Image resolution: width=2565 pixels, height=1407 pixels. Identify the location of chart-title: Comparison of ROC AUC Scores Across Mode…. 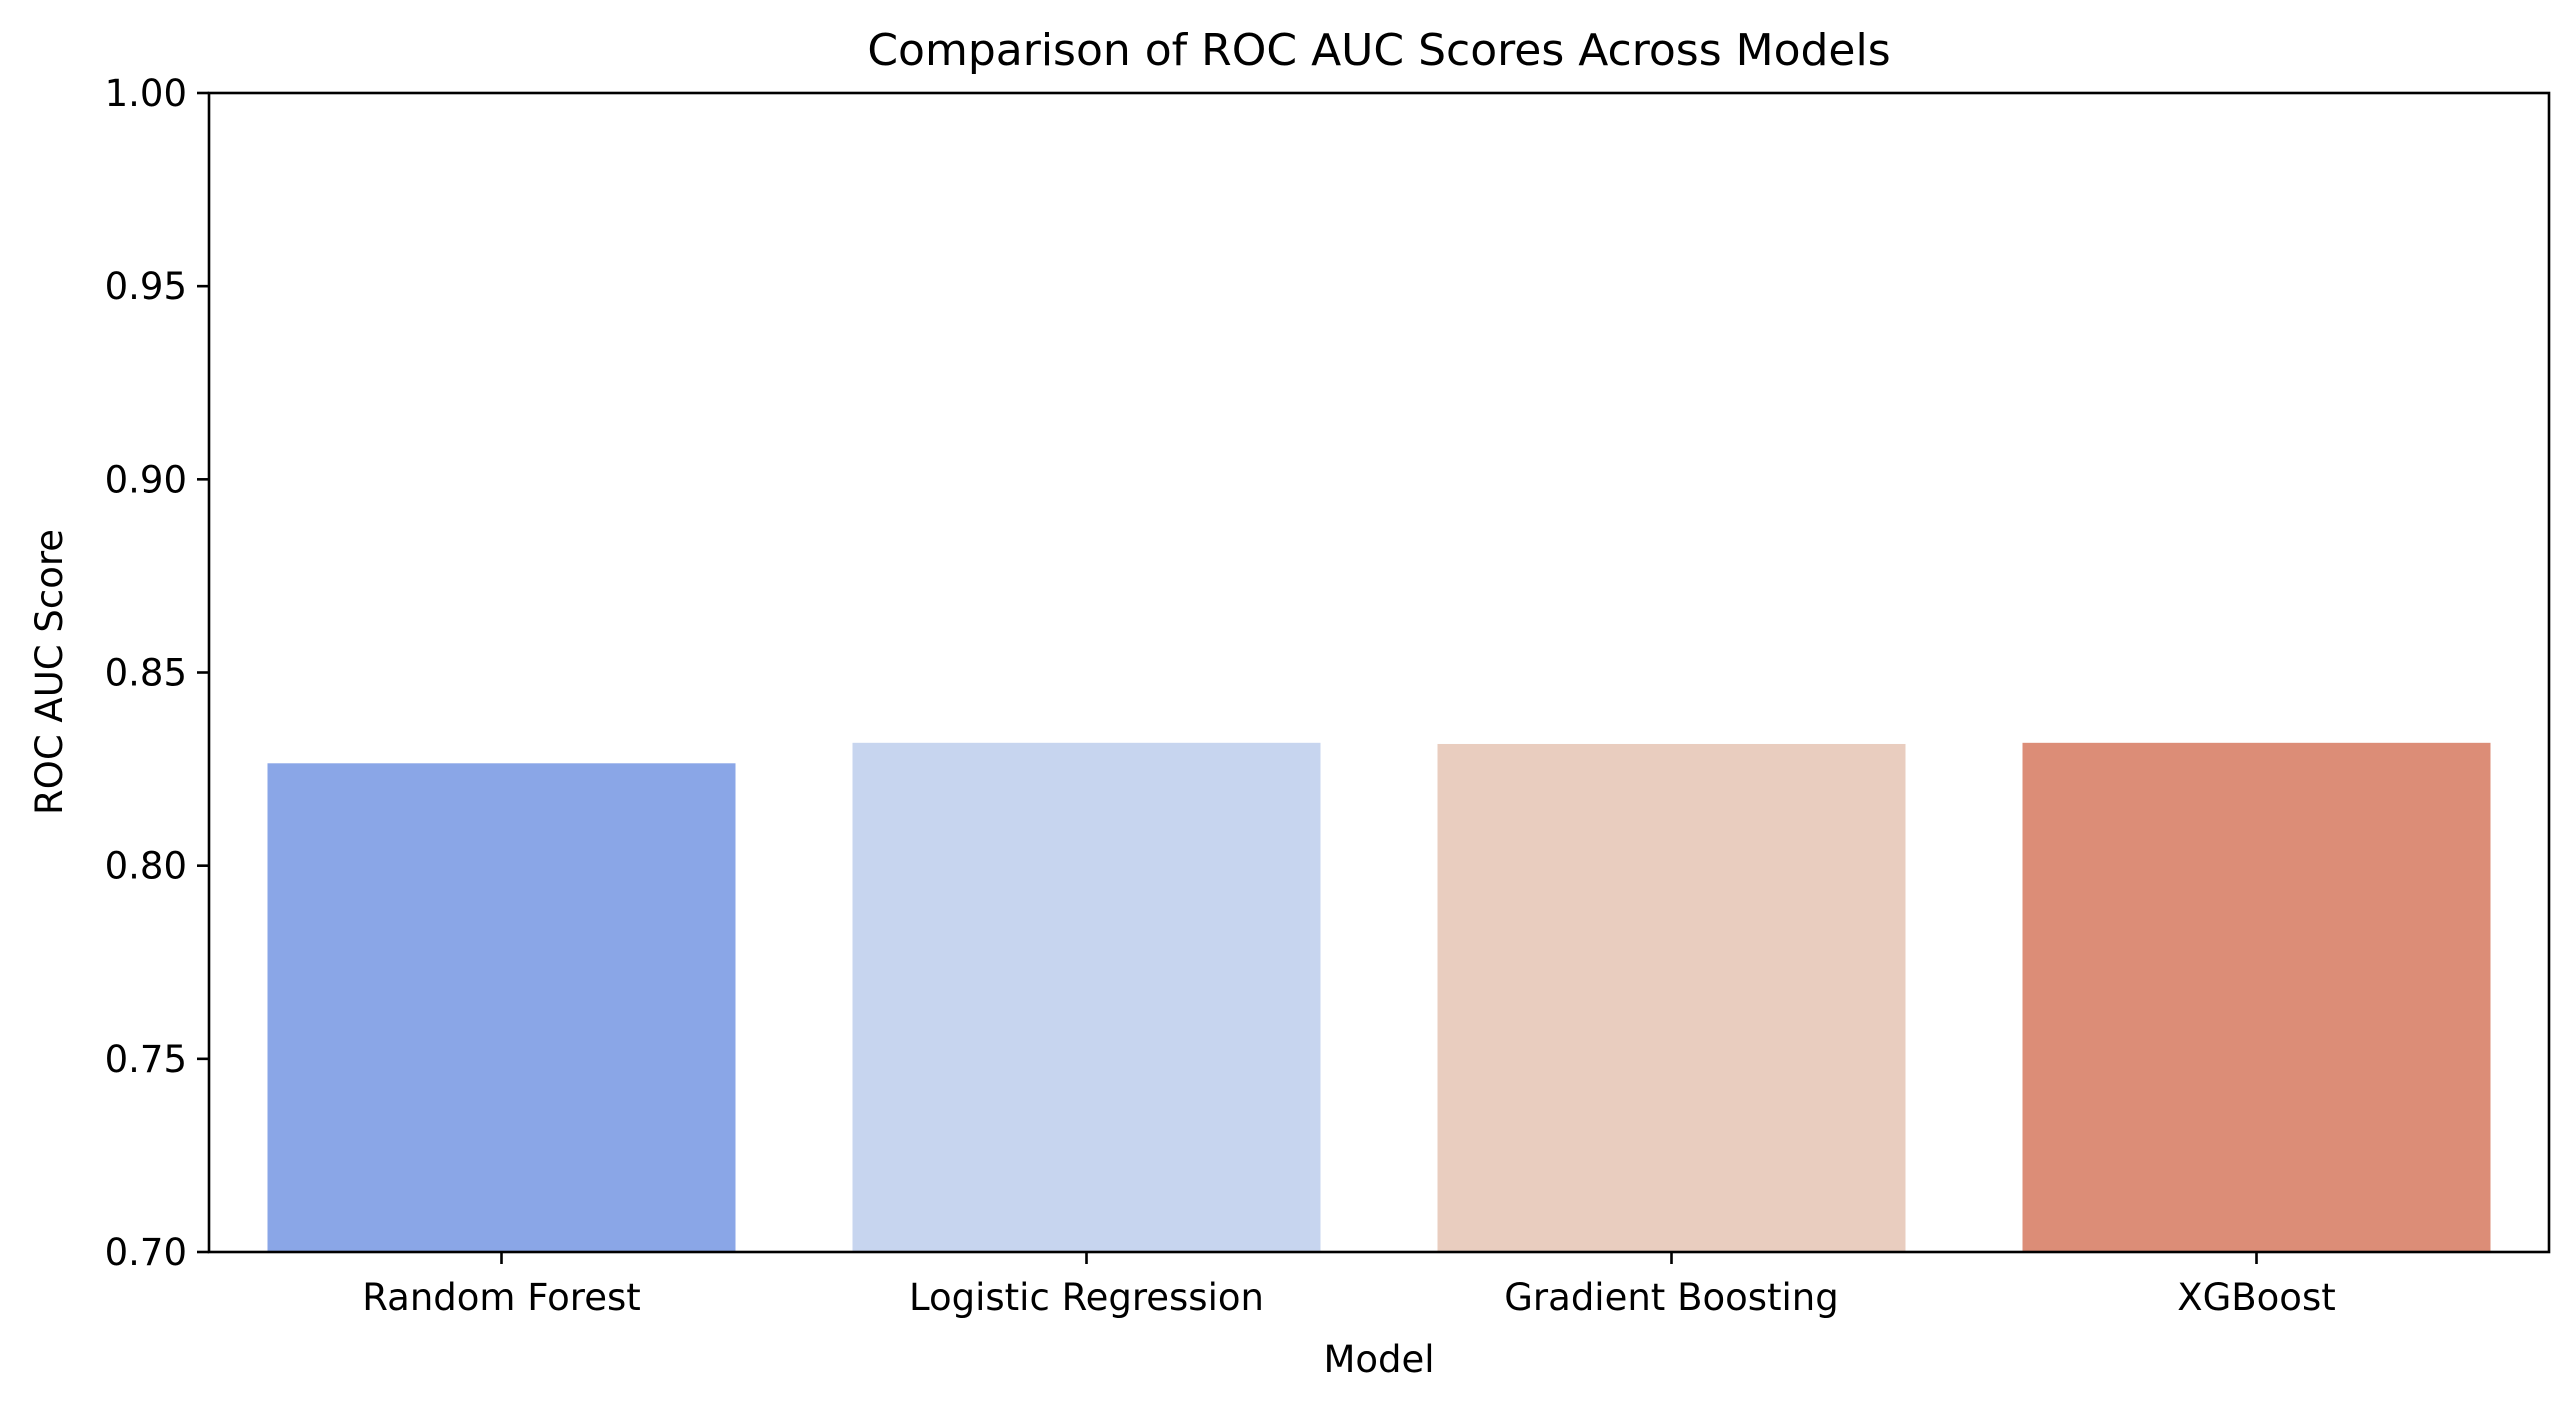
(1378, 50).